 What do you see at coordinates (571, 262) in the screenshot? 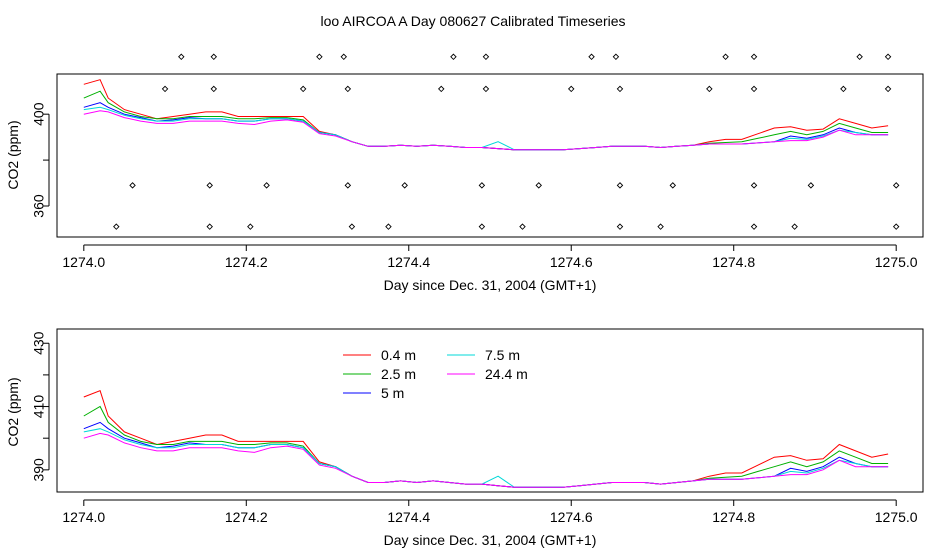
I see `panel-top-x-tick-label: 1274.6` at bounding box center [571, 262].